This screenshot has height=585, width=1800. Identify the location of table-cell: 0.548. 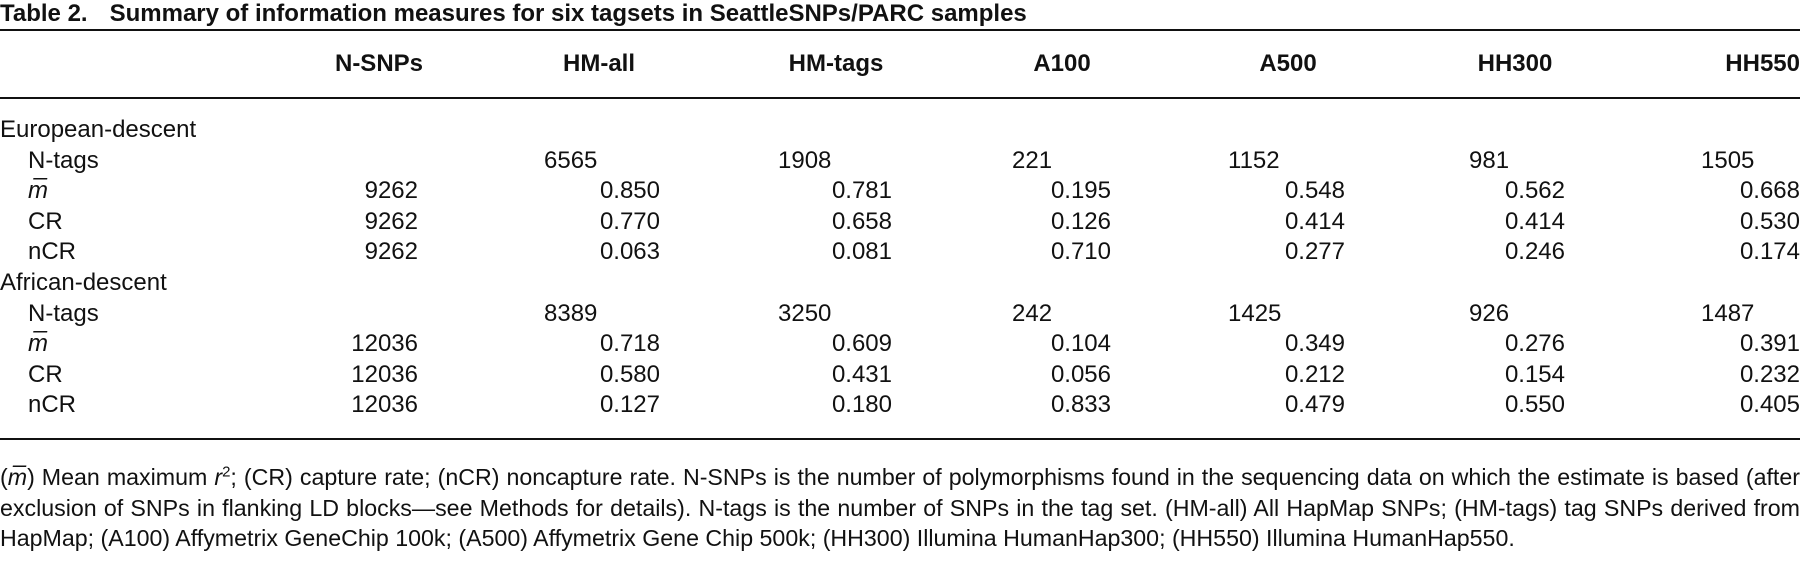
(1314, 191).